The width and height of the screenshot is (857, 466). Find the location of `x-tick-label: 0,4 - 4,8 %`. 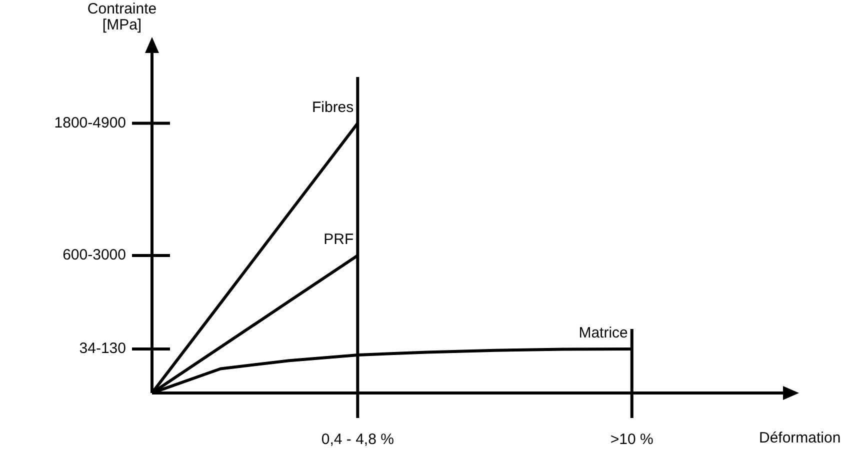

x-tick-label: 0,4 - 4,8 % is located at coordinates (357, 439).